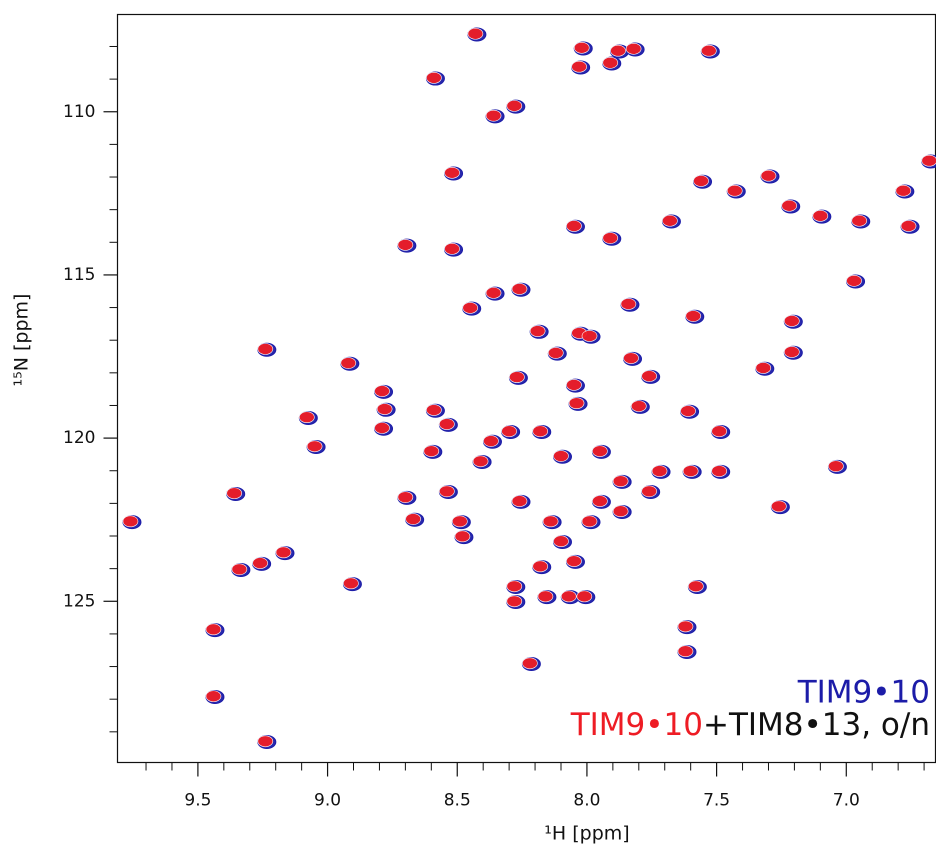 Image resolution: width=936 pixels, height=845 pixels. Describe the element at coordinates (586, 801) in the screenshot. I see `x-tick-label: 8.0` at that location.